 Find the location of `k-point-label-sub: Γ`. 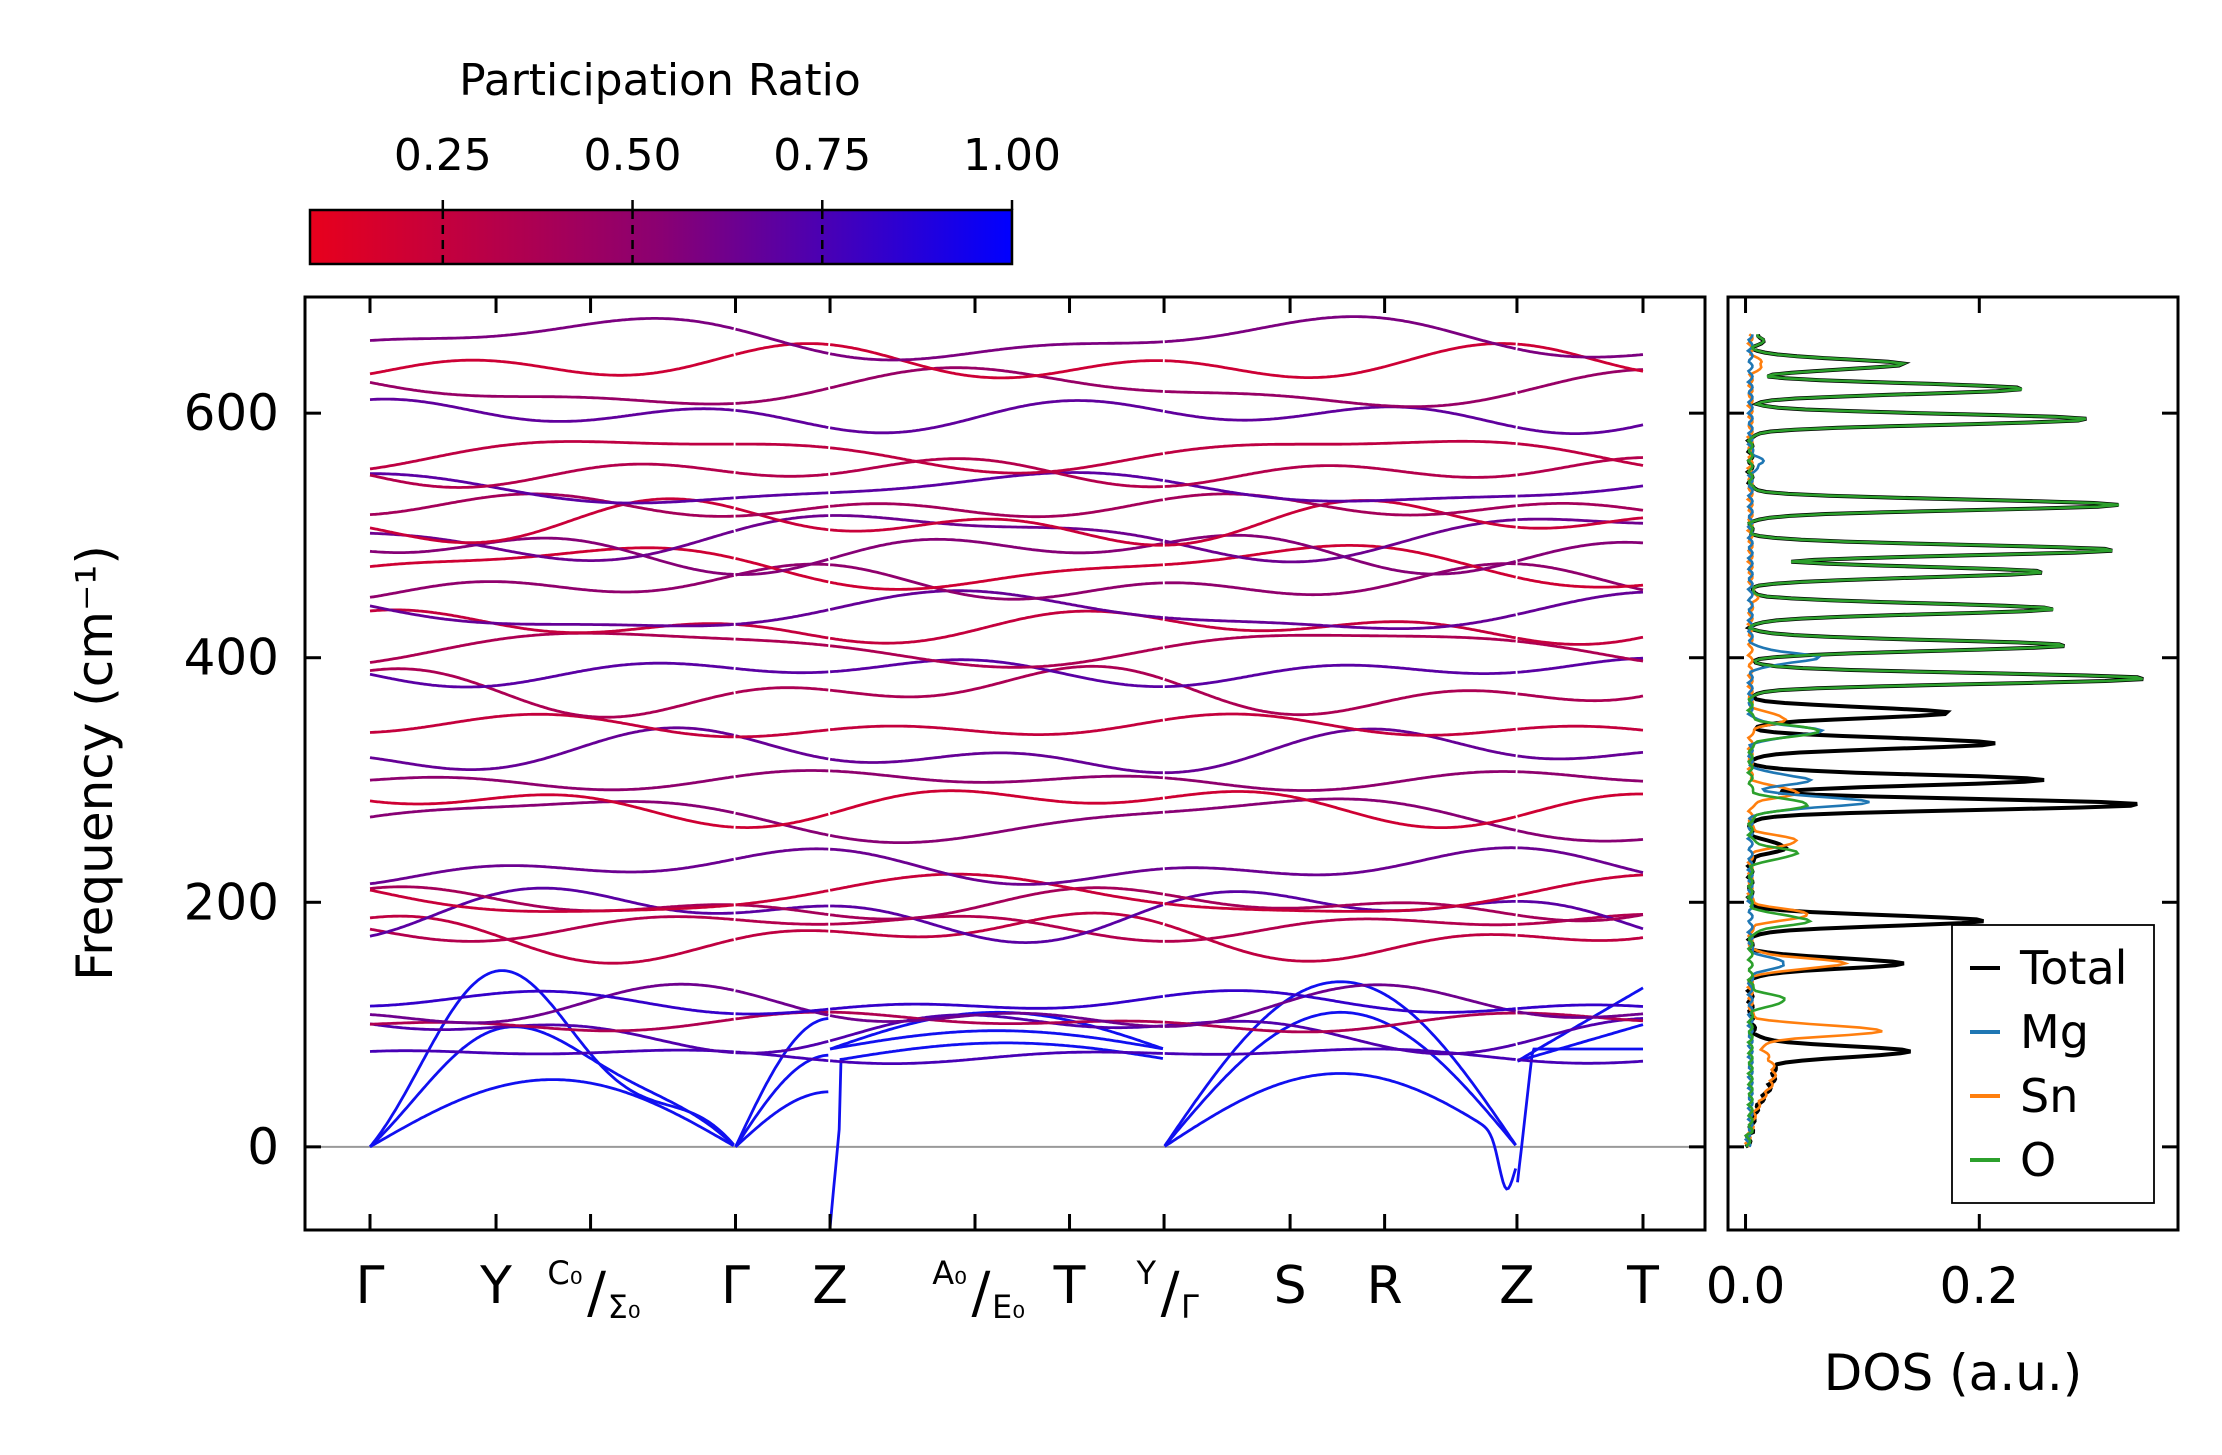

k-point-label-sub: Γ is located at coordinates (1190, 1307).